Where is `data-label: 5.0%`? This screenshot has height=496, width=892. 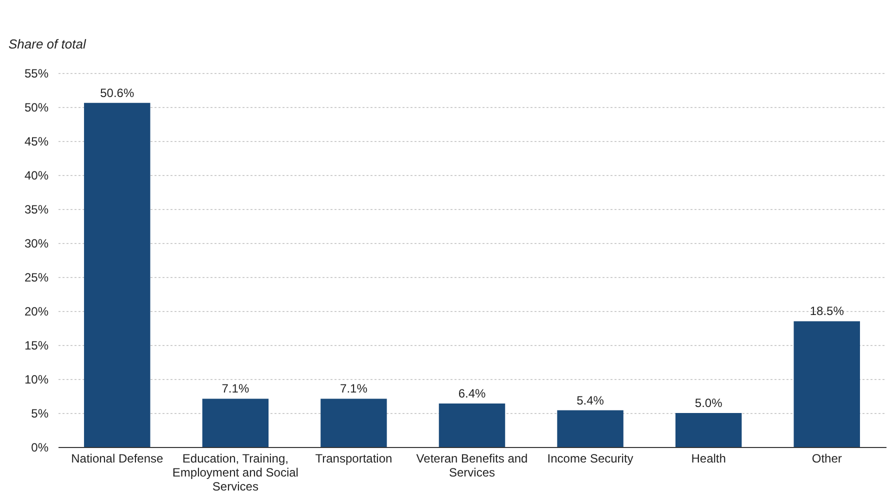 data-label: 5.0% is located at coordinates (708, 403).